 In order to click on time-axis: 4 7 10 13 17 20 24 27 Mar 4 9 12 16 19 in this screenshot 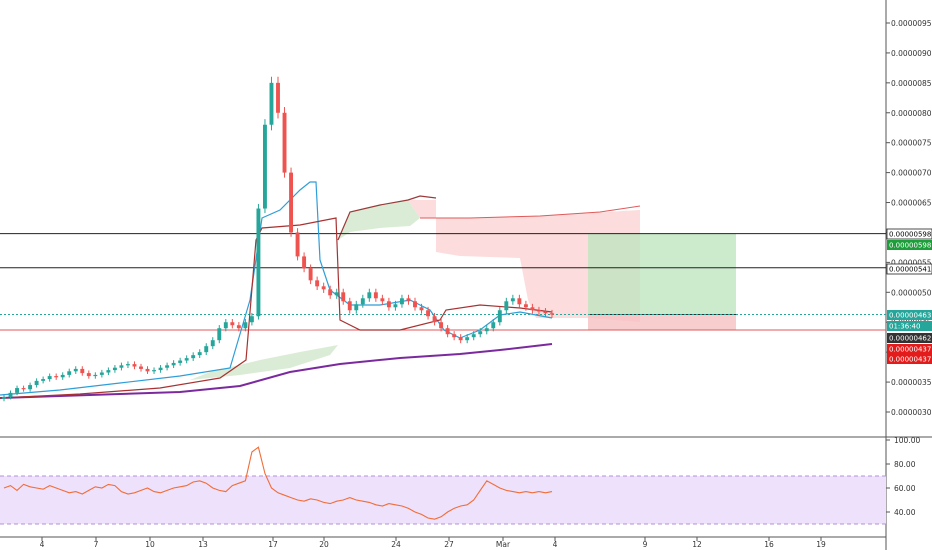, I will do `click(433, 543)`.